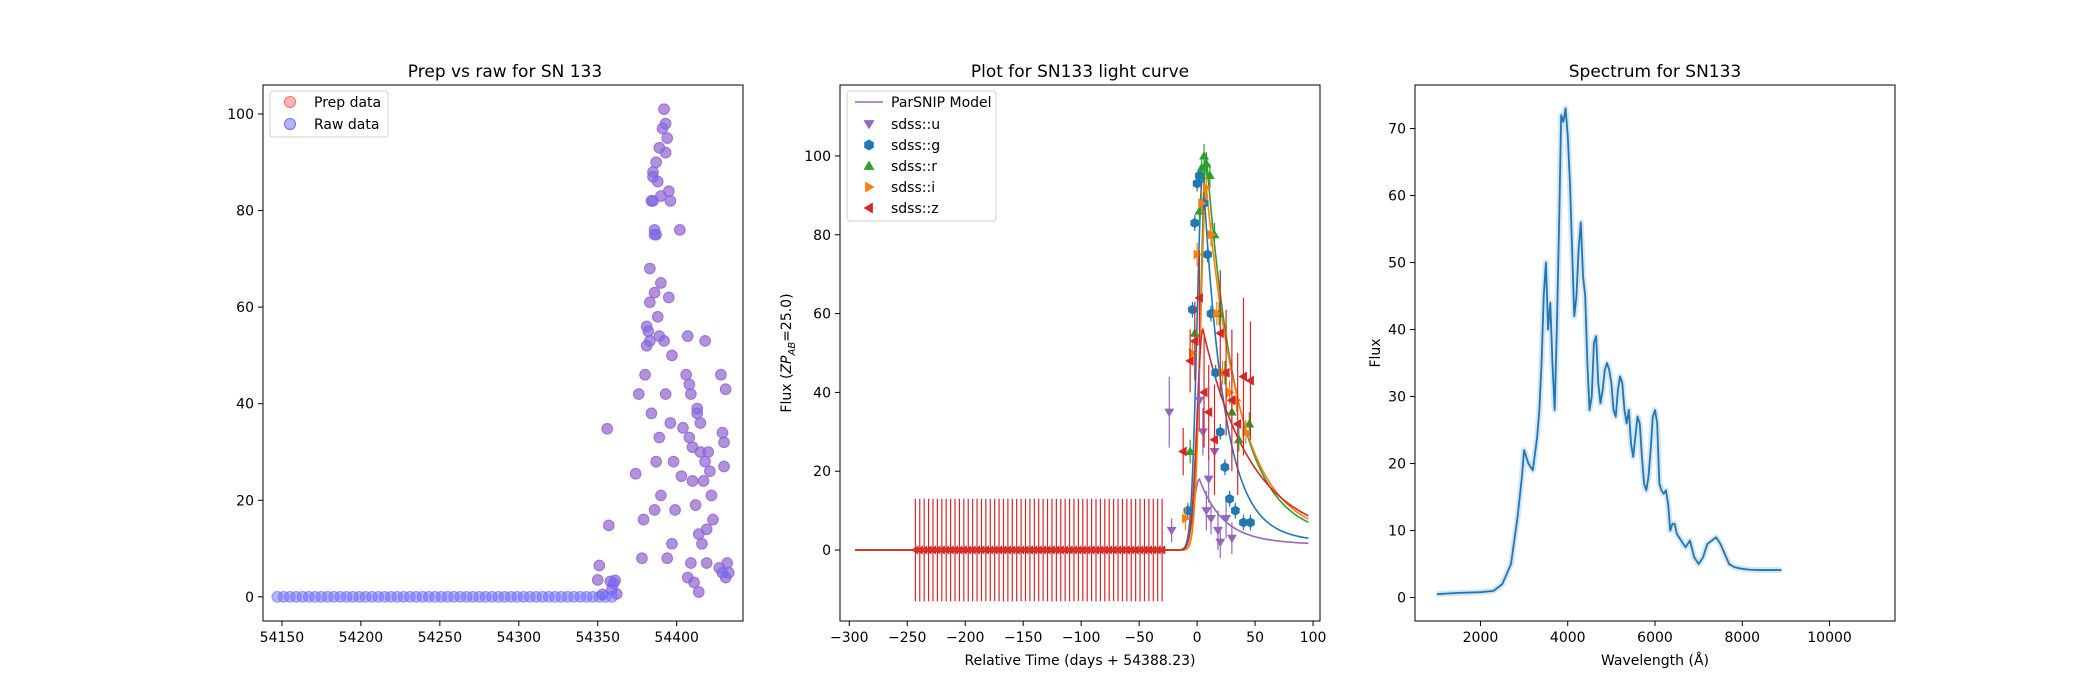 The height and width of the screenshot is (700, 2100). I want to click on panel1-x-tick-label: 54350, so click(597, 638).